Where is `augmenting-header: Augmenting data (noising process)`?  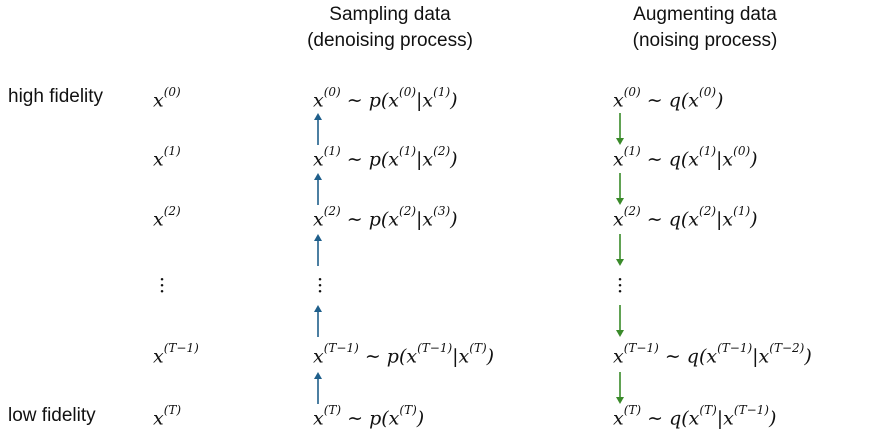
augmenting-header: Augmenting data (noising process) is located at coordinates (705, 28).